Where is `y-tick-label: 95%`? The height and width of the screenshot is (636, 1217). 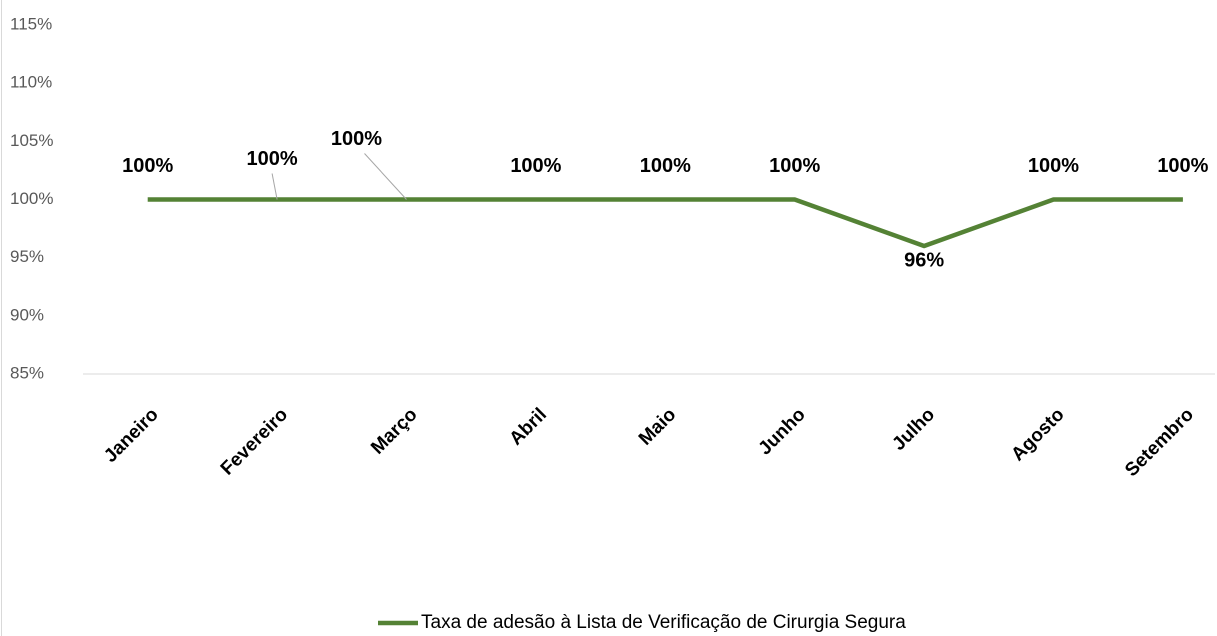 y-tick-label: 95% is located at coordinates (27, 256).